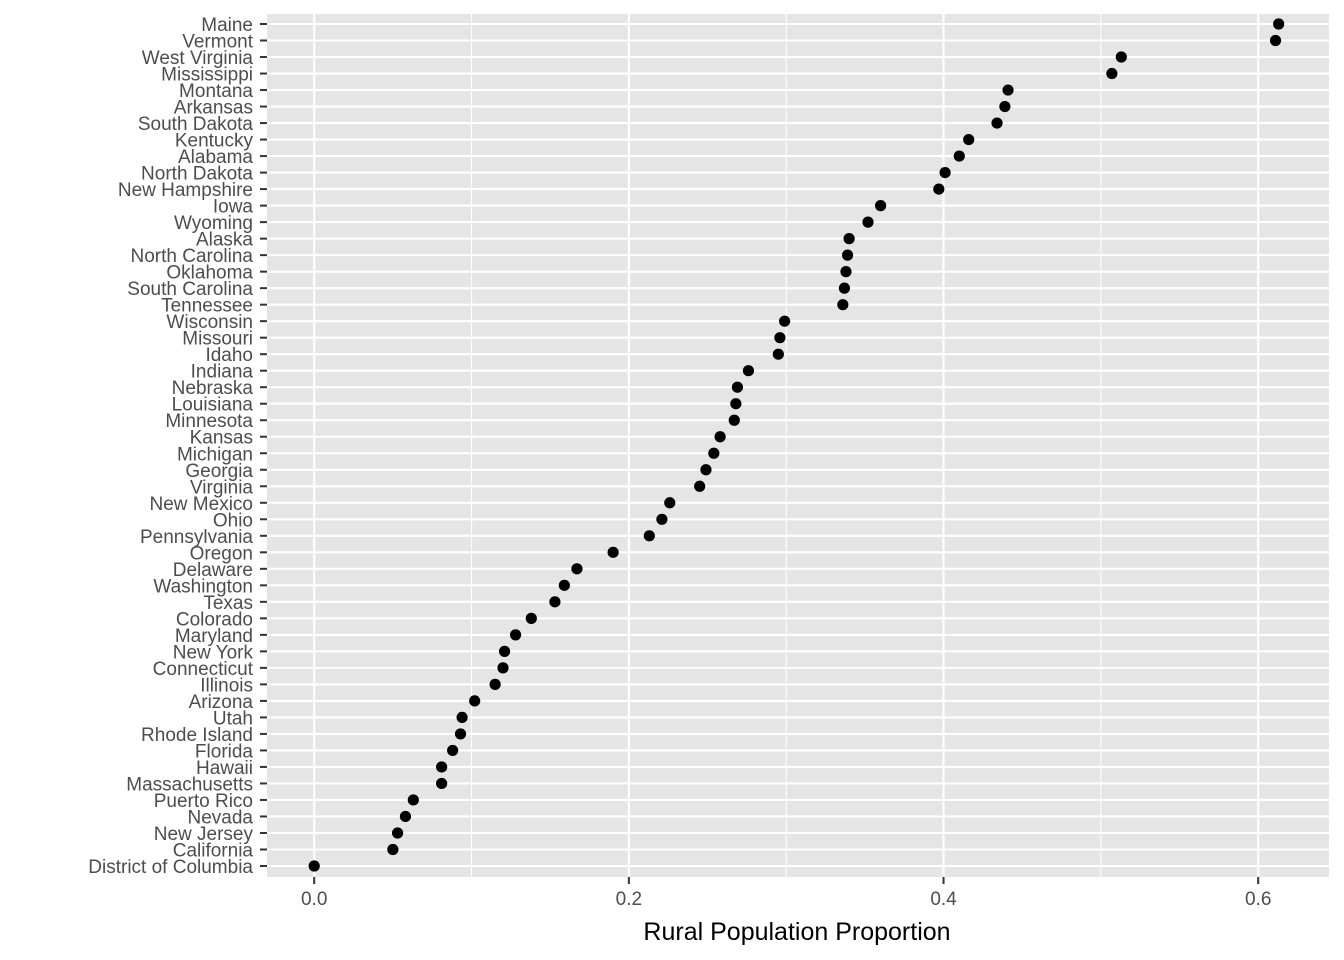 This screenshot has width=1344, height=960. I want to click on y-tick-label: South Dakota, so click(196, 124).